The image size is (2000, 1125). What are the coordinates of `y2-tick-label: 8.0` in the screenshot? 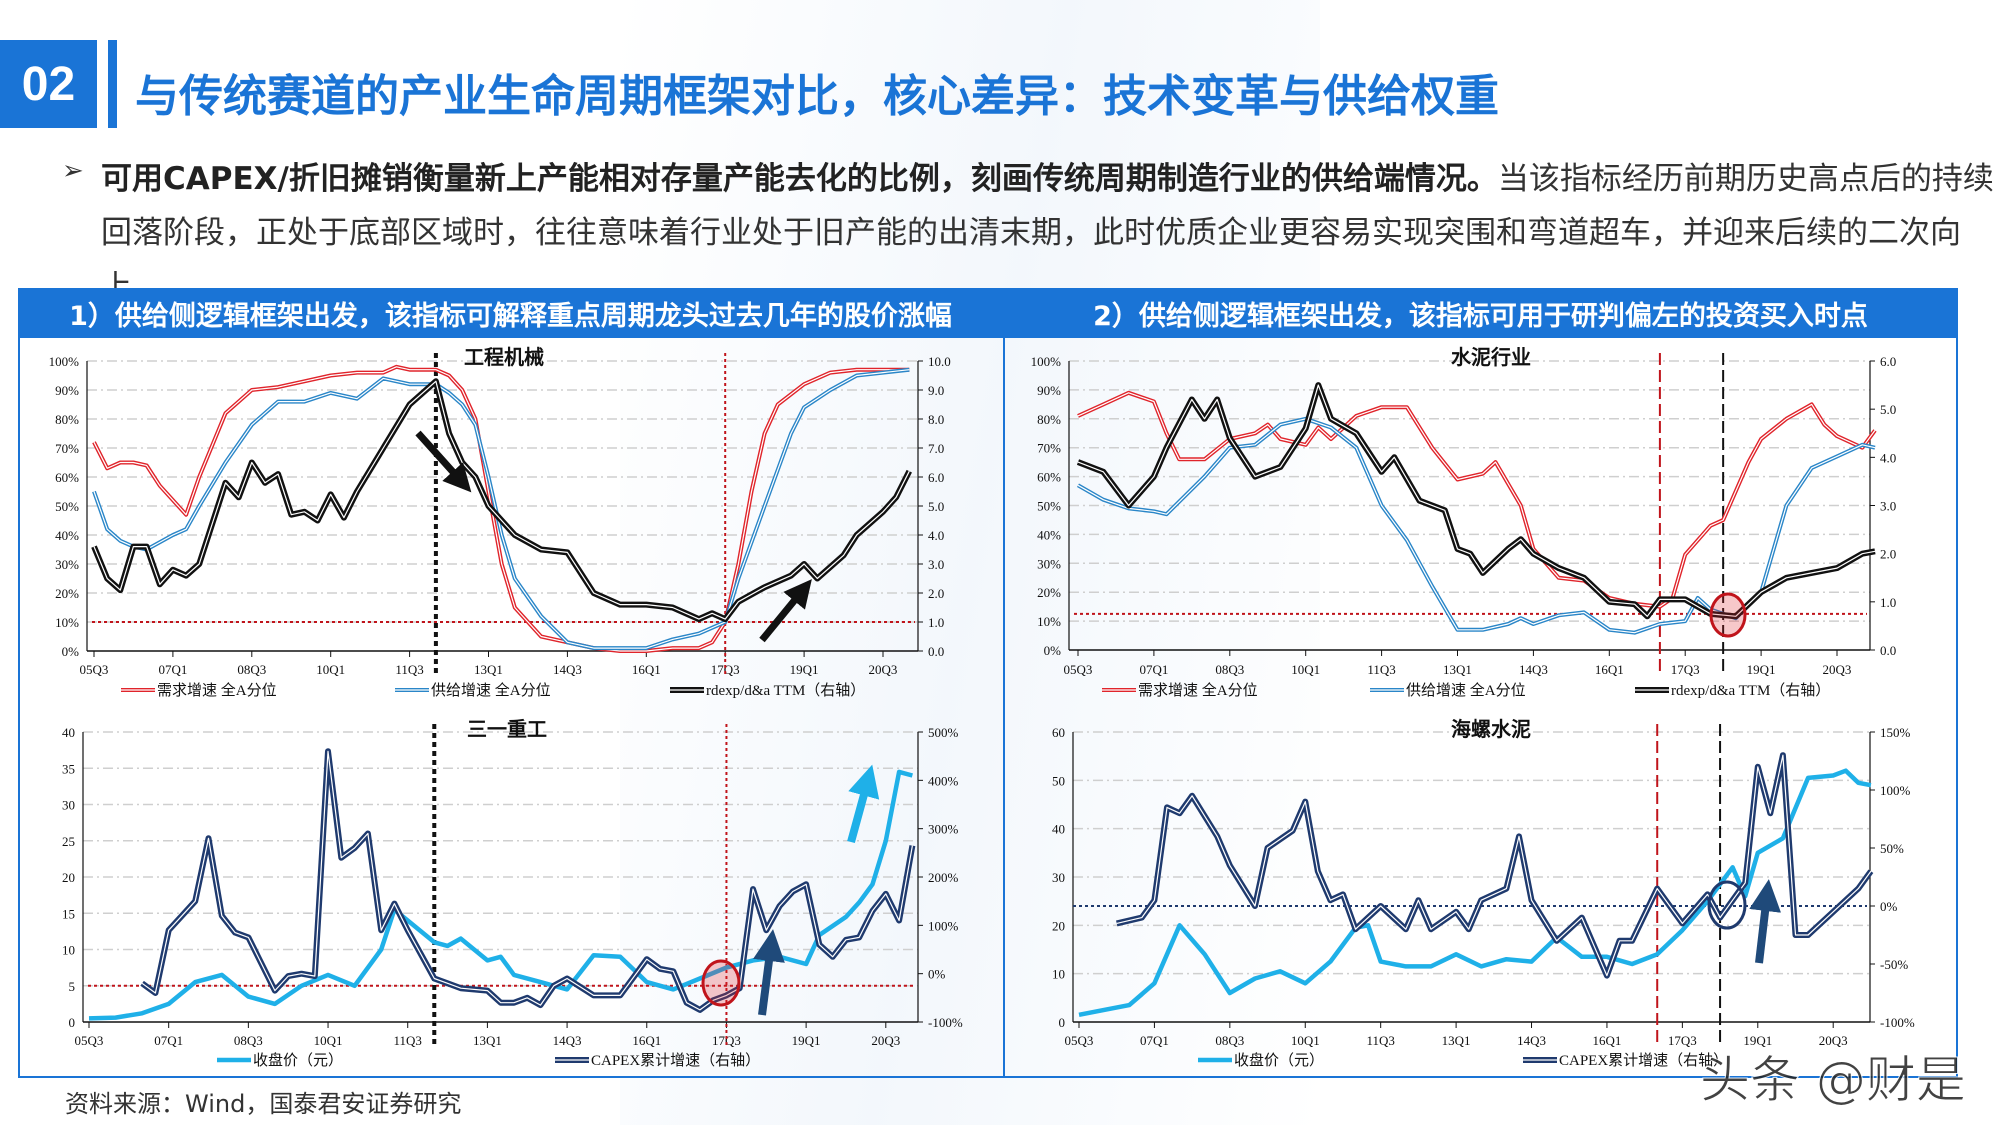 It's located at (936, 419).